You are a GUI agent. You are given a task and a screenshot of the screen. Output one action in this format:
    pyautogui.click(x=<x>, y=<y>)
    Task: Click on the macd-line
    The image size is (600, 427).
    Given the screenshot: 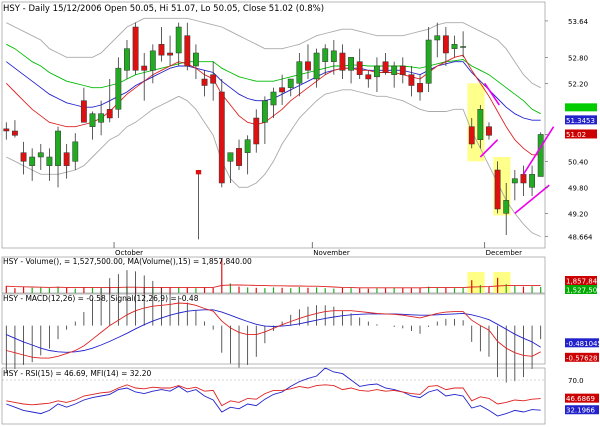 What is the action you would take?
    pyautogui.click(x=273, y=330)
    